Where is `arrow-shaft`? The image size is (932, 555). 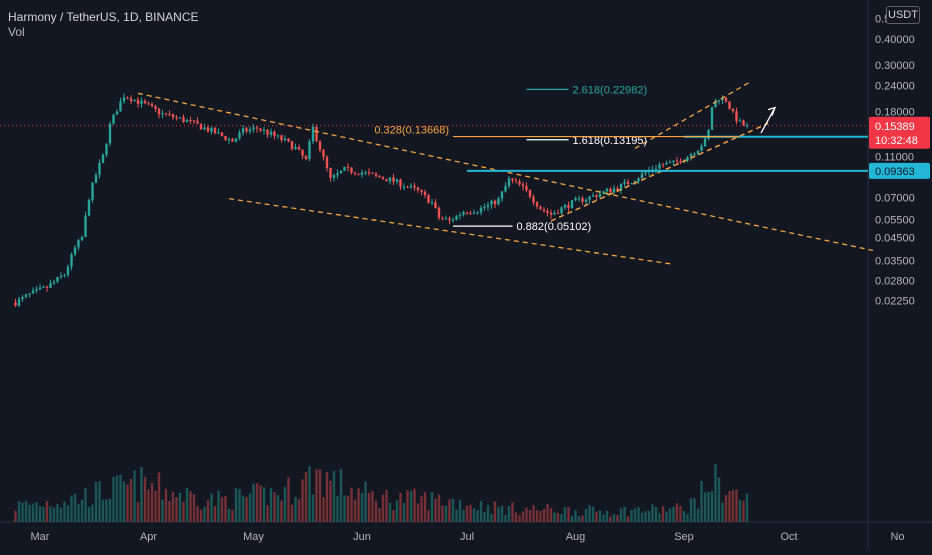 arrow-shaft is located at coordinates (768, 120).